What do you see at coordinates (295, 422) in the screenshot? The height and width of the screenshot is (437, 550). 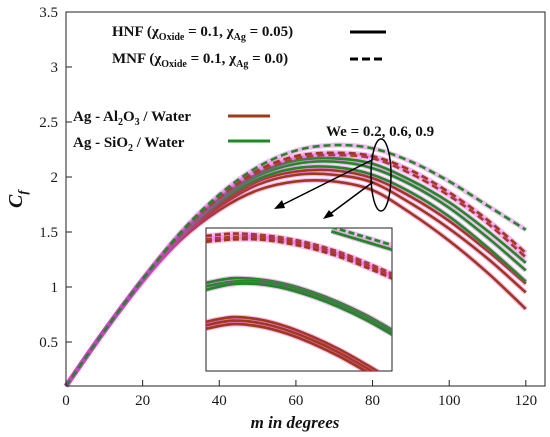 I see `x-axis-title: m in degrees` at bounding box center [295, 422].